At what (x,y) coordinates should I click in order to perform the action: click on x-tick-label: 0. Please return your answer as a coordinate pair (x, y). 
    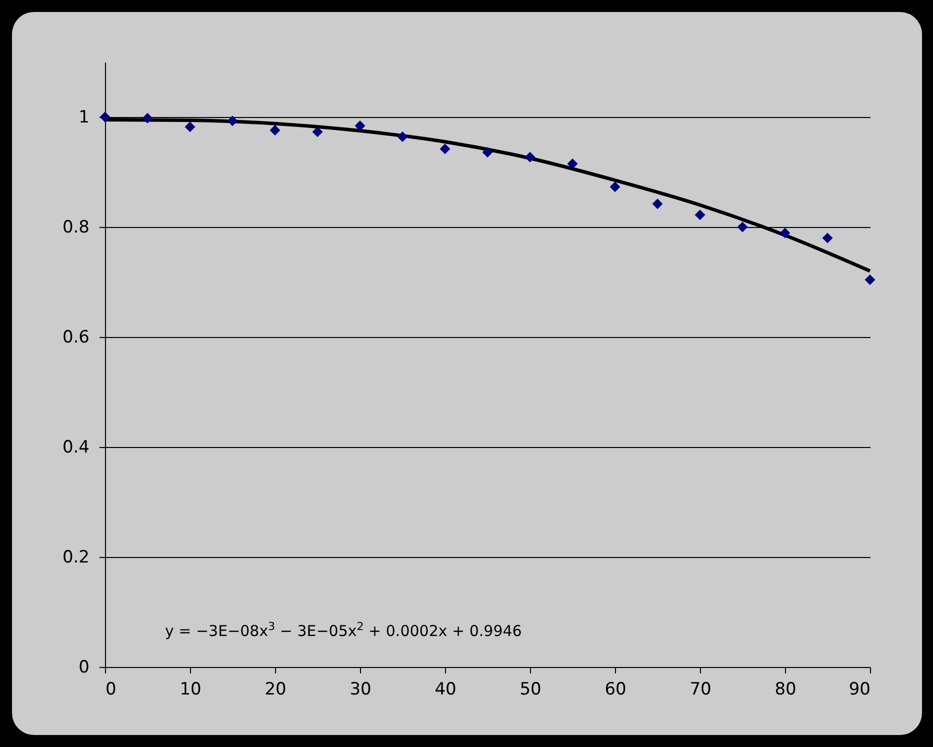
    Looking at the image, I should click on (111, 690).